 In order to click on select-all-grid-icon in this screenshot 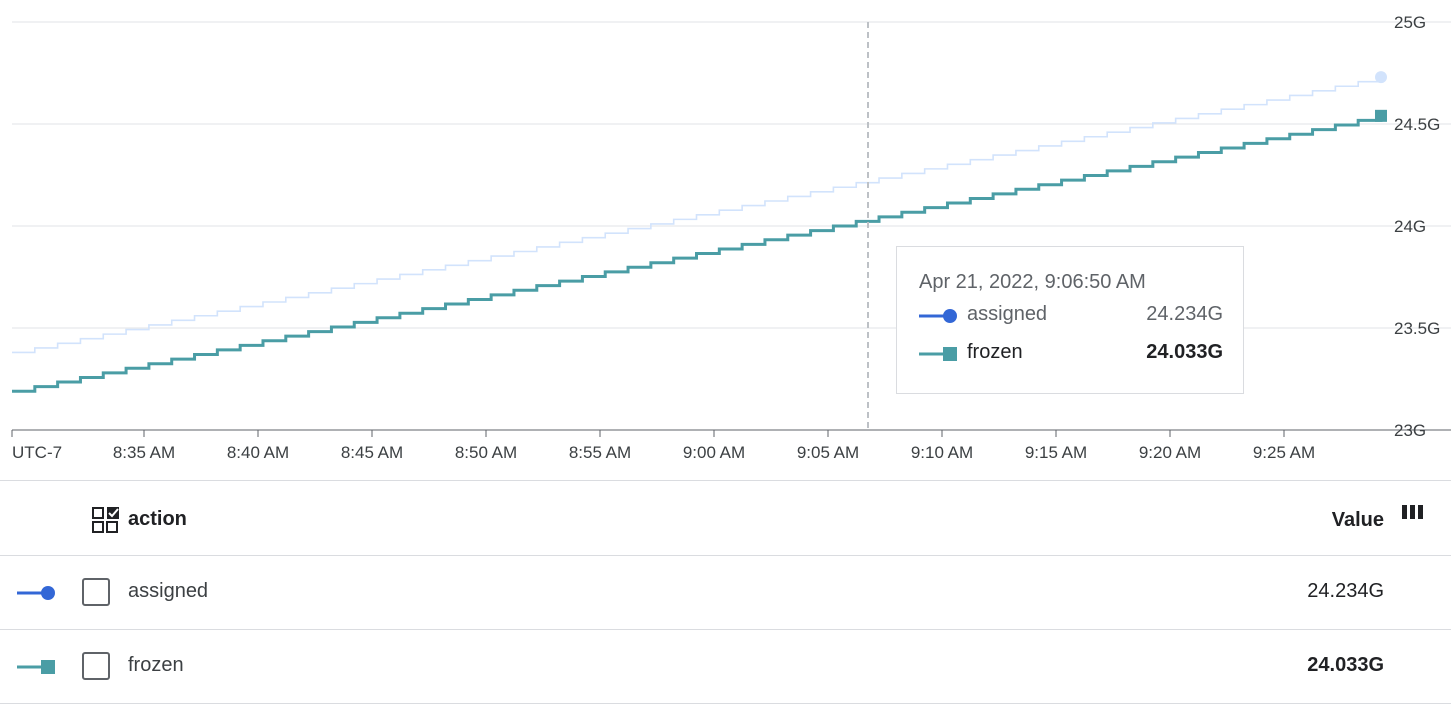, I will do `click(106, 520)`.